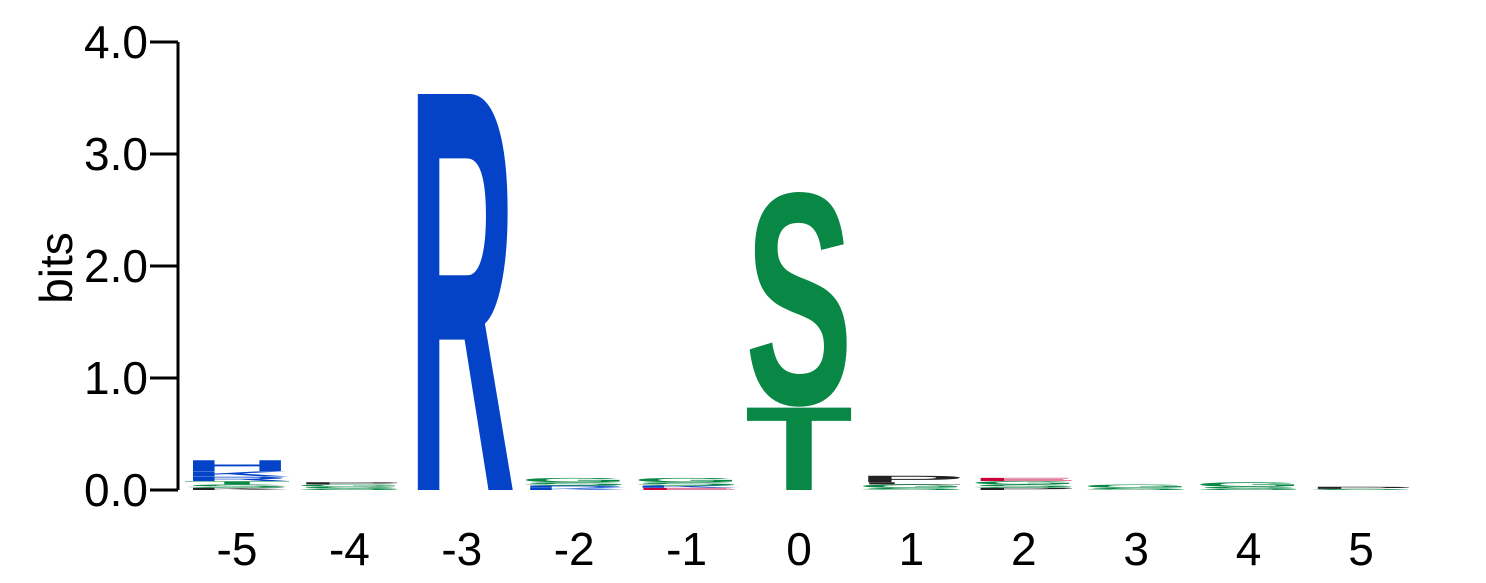  What do you see at coordinates (116, 154) in the screenshot?
I see `y-tick-label: 3.0` at bounding box center [116, 154].